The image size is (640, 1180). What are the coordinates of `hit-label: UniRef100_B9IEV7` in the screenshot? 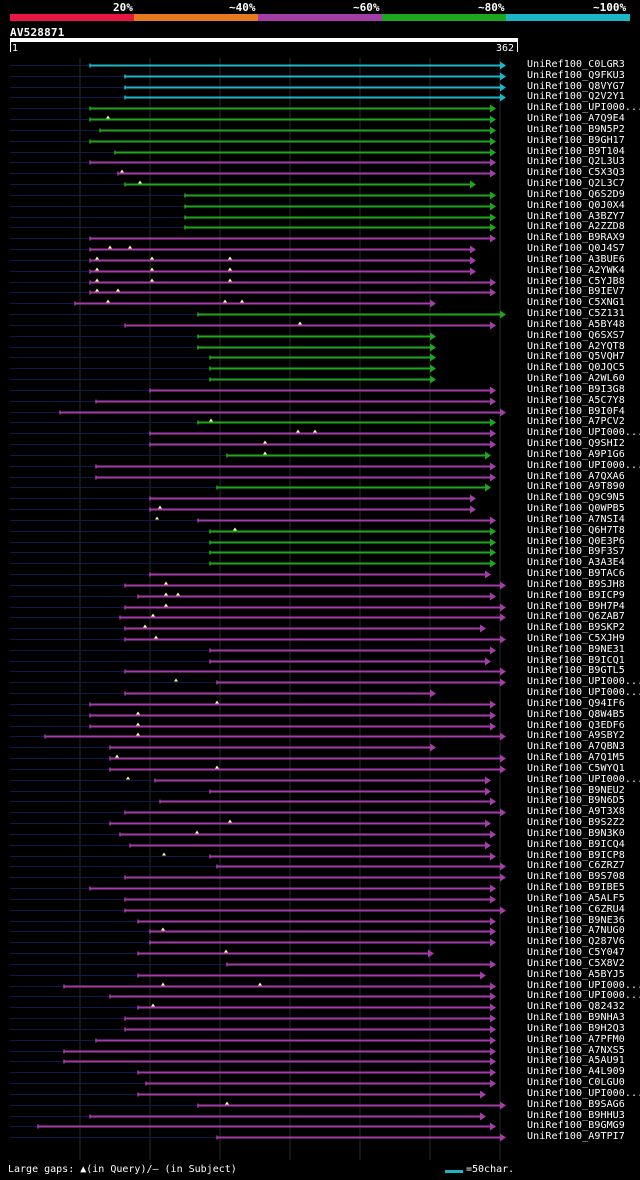 It's located at (576, 291).